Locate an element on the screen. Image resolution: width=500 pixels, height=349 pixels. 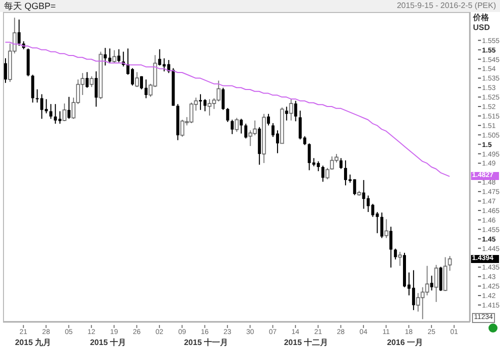
text: 2016 一月 is located at coordinates (405, 342).